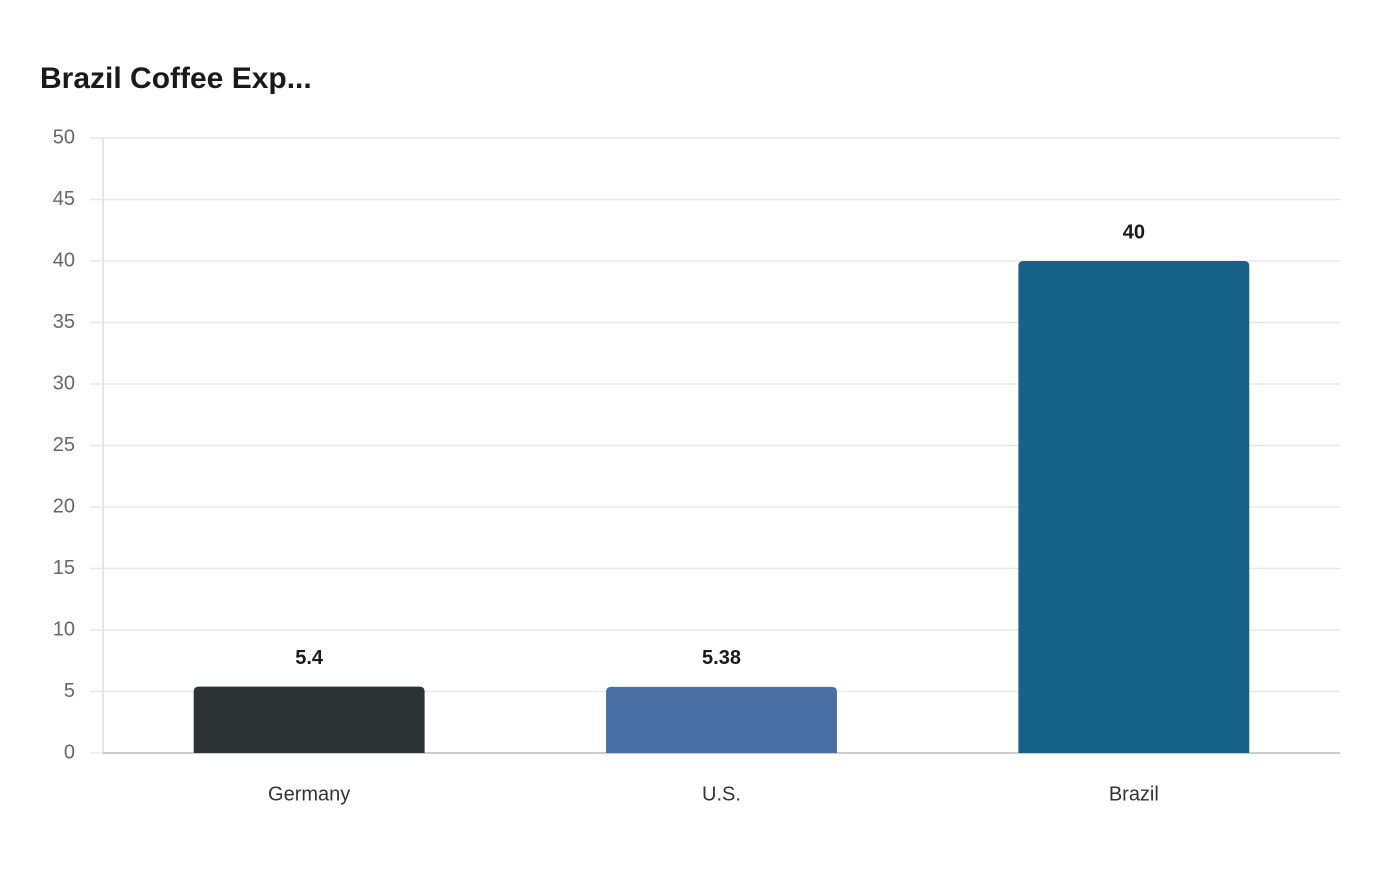 This screenshot has width=1400, height=880. What do you see at coordinates (64, 506) in the screenshot?
I see `y-tick-label: 20` at bounding box center [64, 506].